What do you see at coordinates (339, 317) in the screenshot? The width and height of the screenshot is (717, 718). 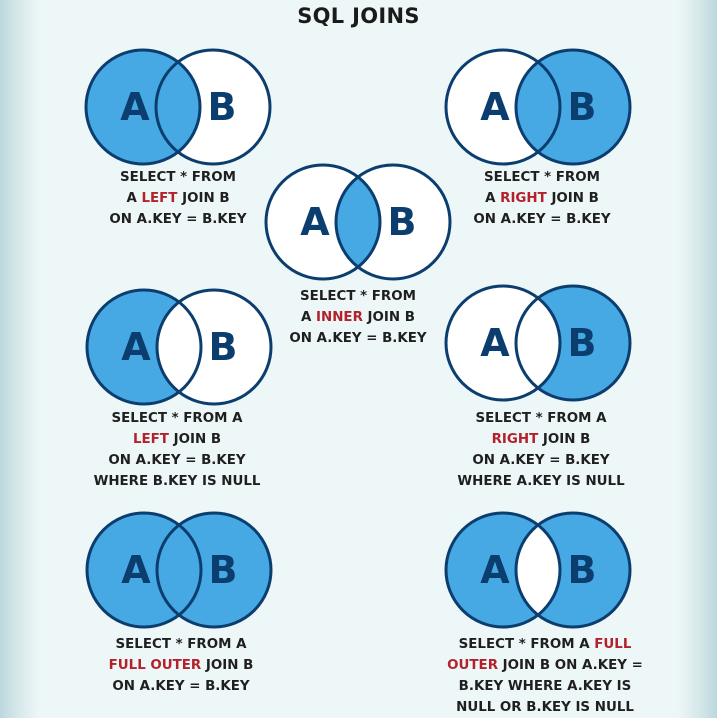 I see `join-keyword: INNER` at bounding box center [339, 317].